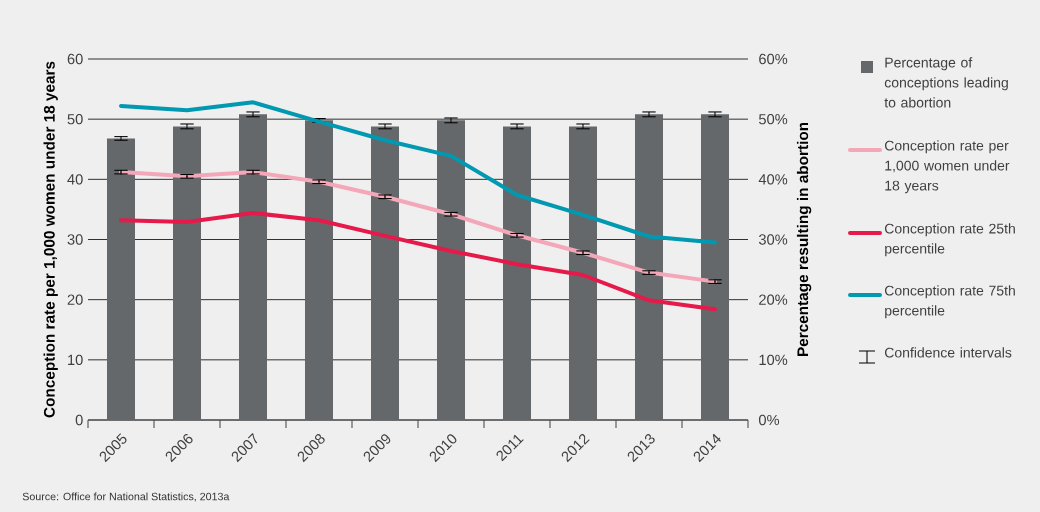 This screenshot has width=1040, height=512. What do you see at coordinates (50, 239) in the screenshot?
I see `y-axis-title: Conception rate per 1,000 women under 18 years` at bounding box center [50, 239].